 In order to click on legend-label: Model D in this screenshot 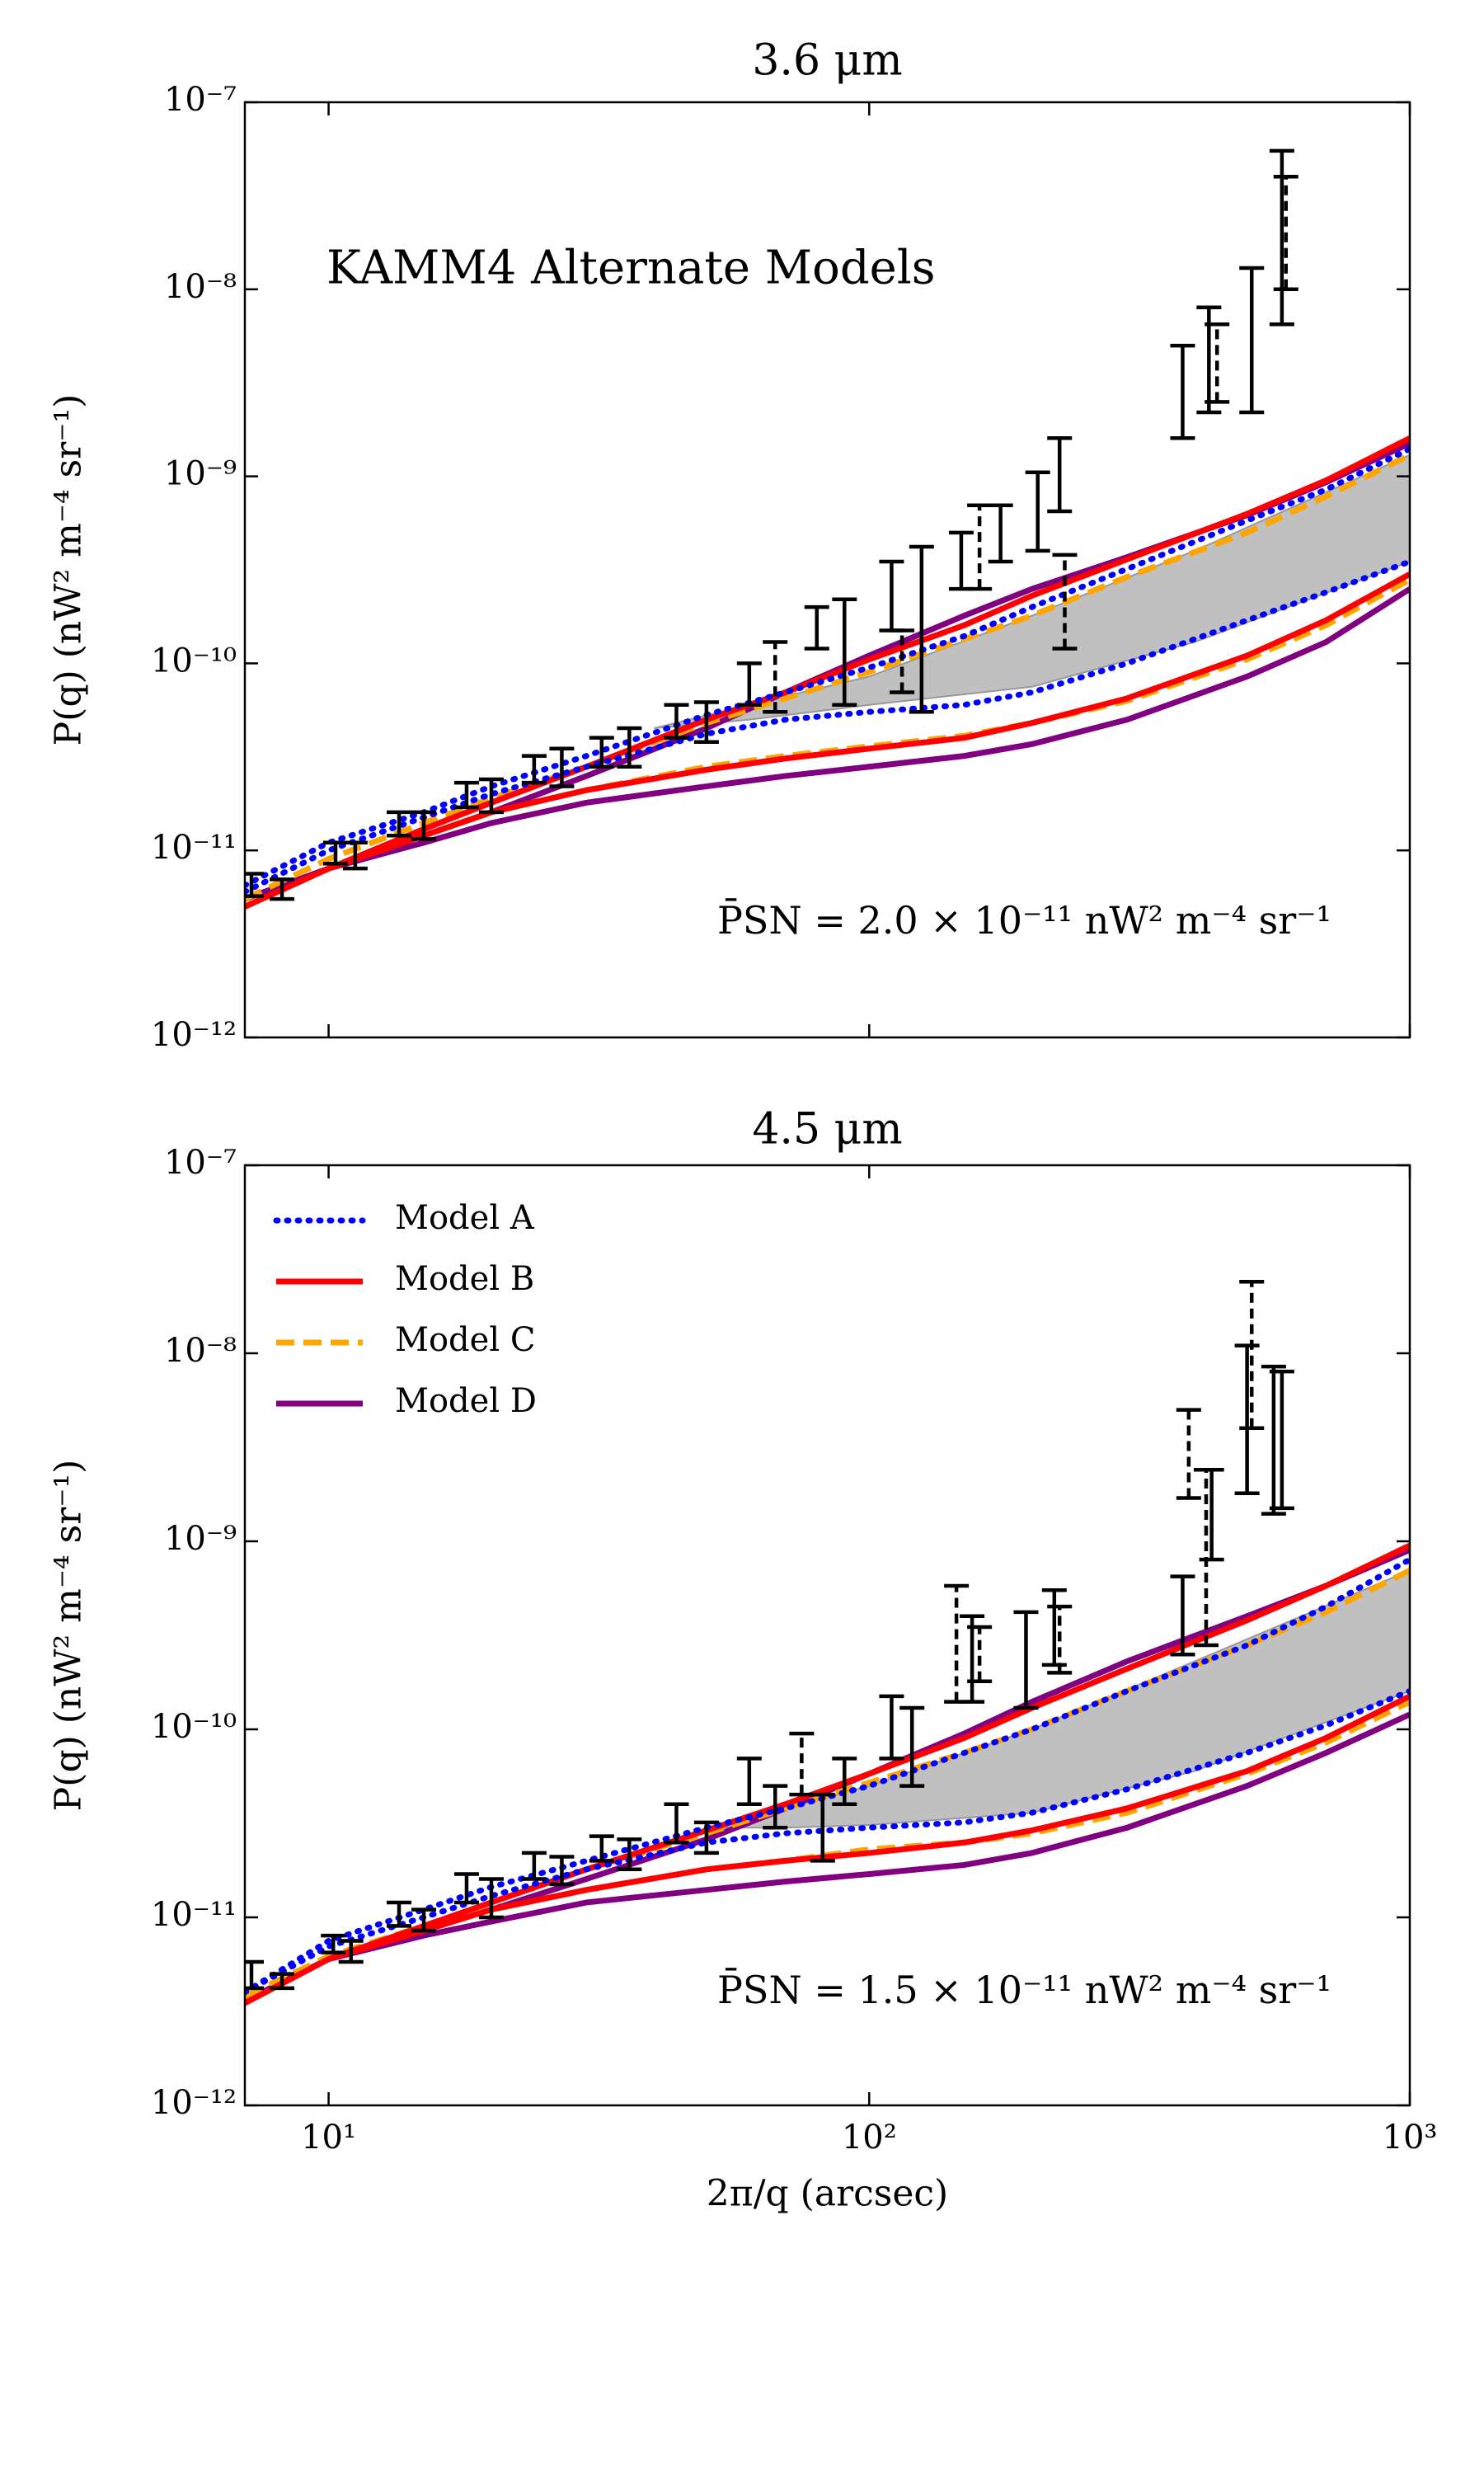, I will do `click(466, 1401)`.